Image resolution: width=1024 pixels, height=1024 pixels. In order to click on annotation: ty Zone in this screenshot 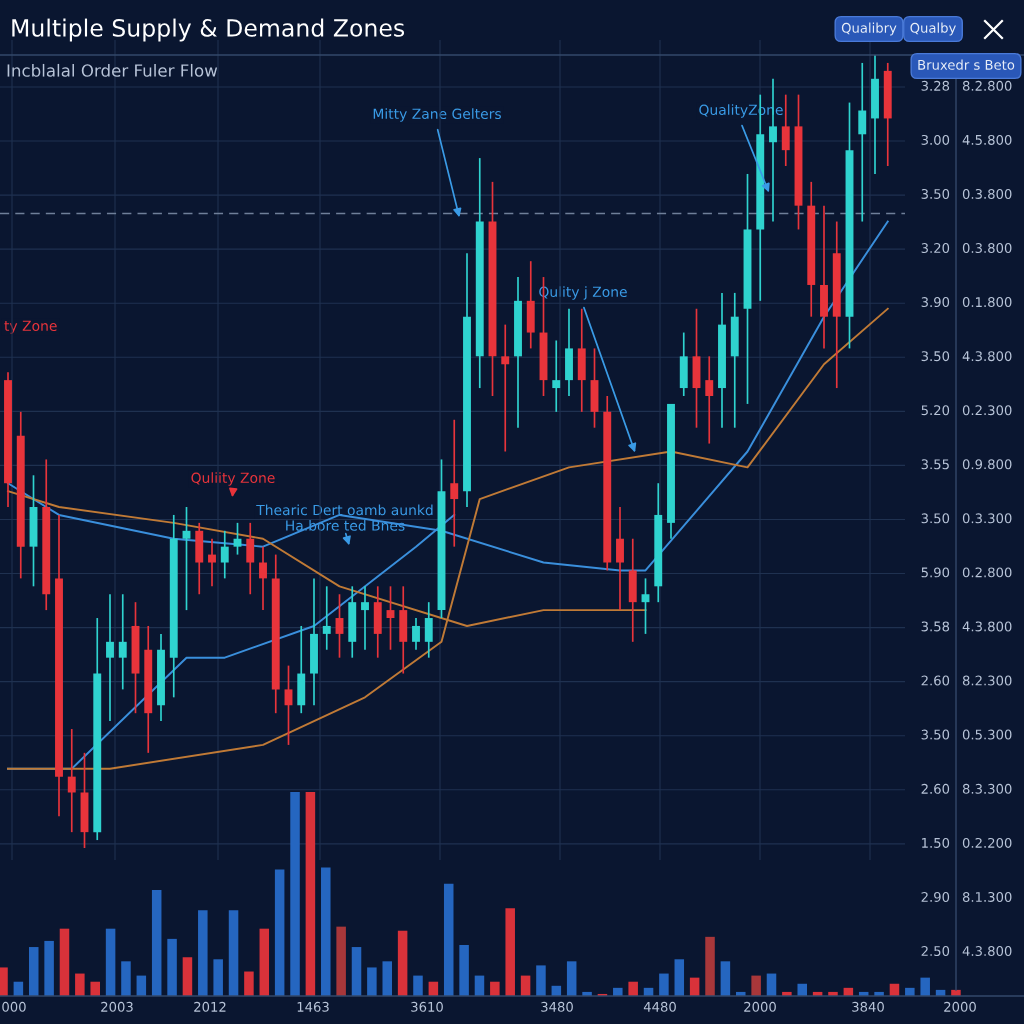, I will do `click(30, 327)`.